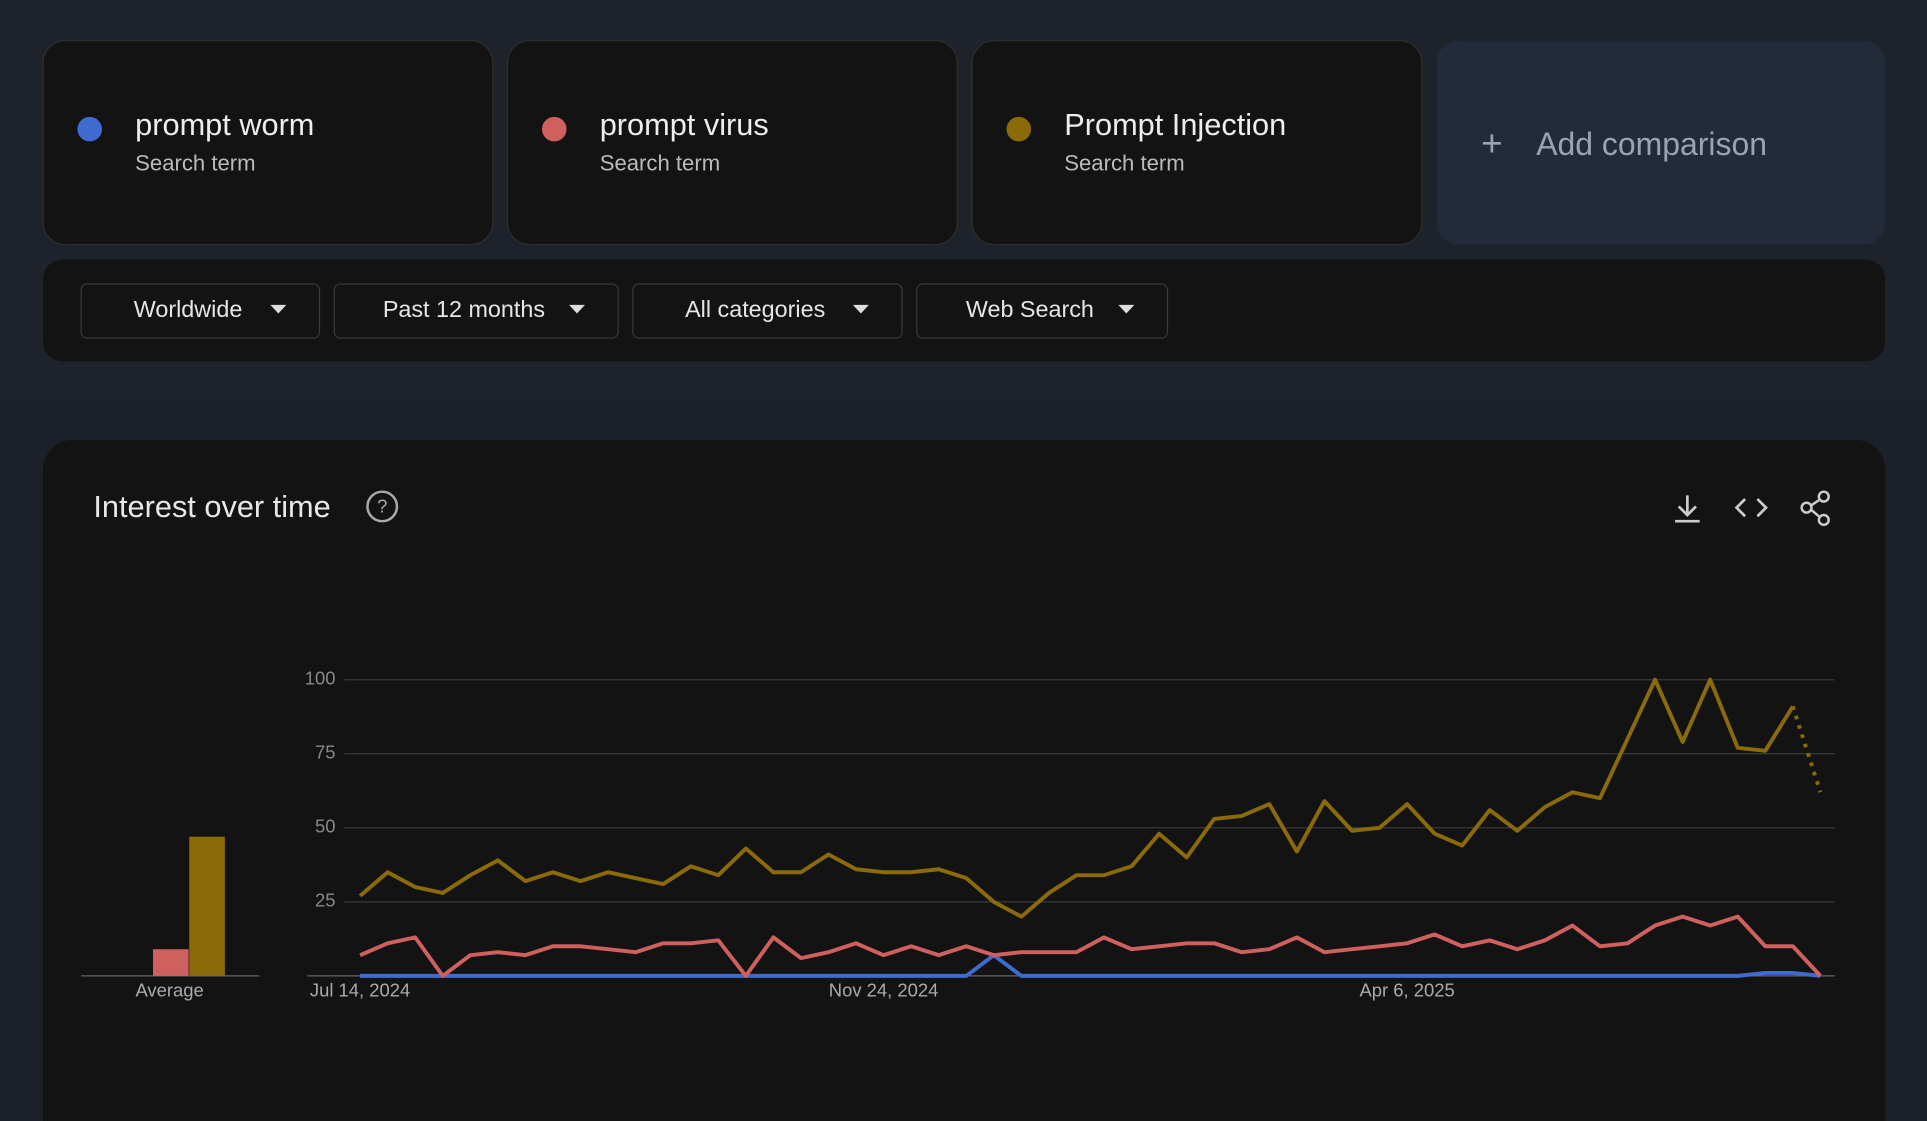  Describe the element at coordinates (1406, 990) in the screenshot. I see `x-tick-label: Apr 6, 2025` at that location.